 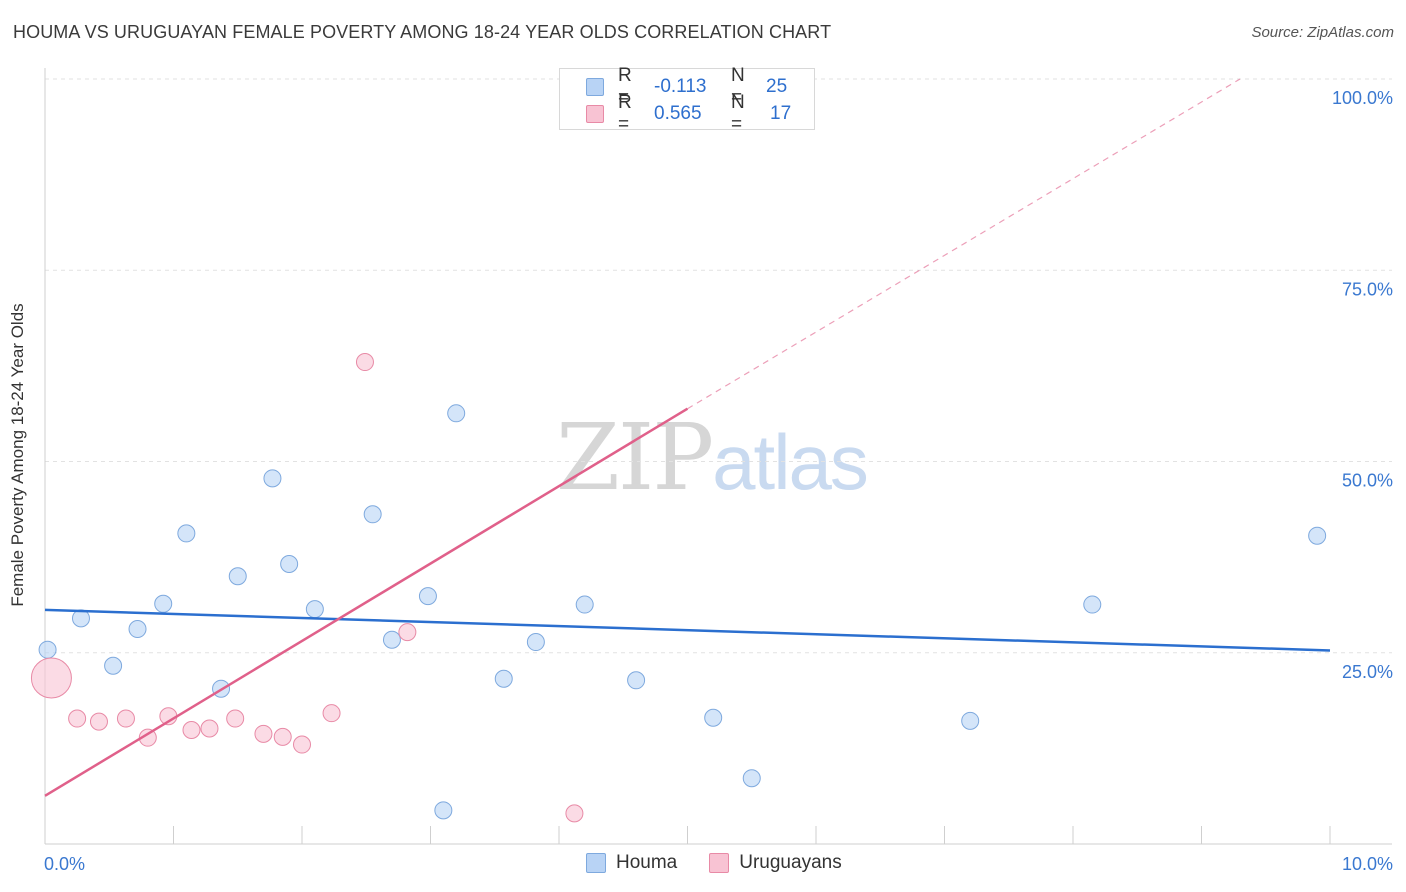 What do you see at coordinates (781, 113) in the screenshot?
I see `legend-n-value-uruguayans: 17` at bounding box center [781, 113].